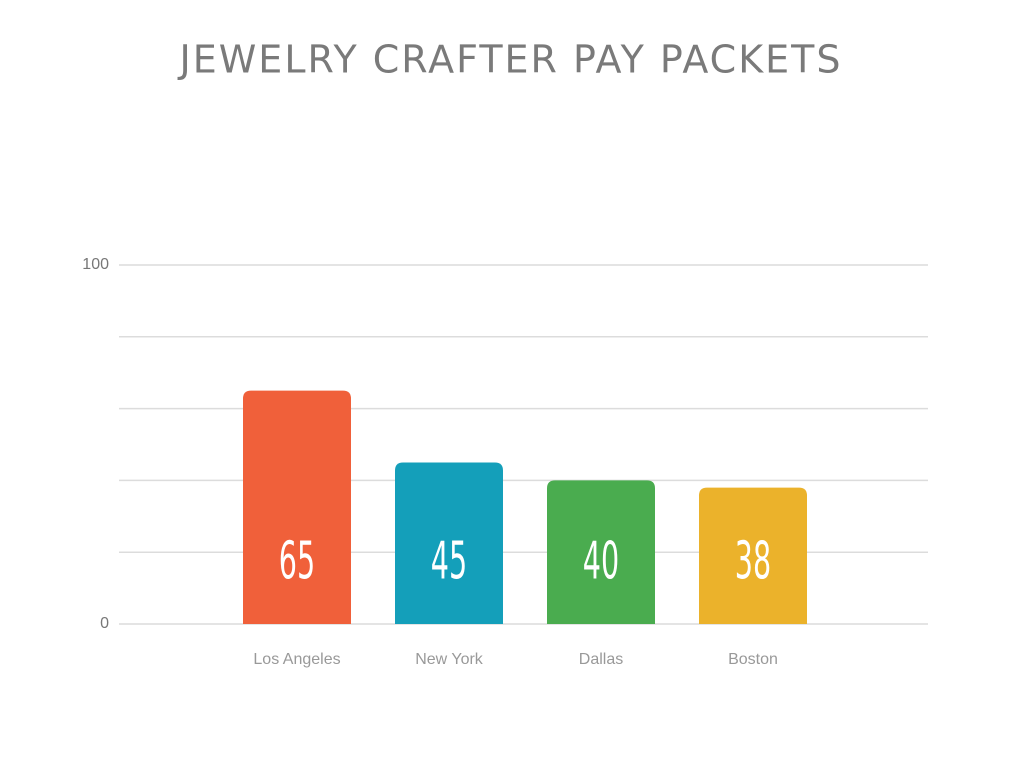 Image resolution: width=1024 pixels, height=768 pixels. I want to click on value-label: 45, so click(449, 560).